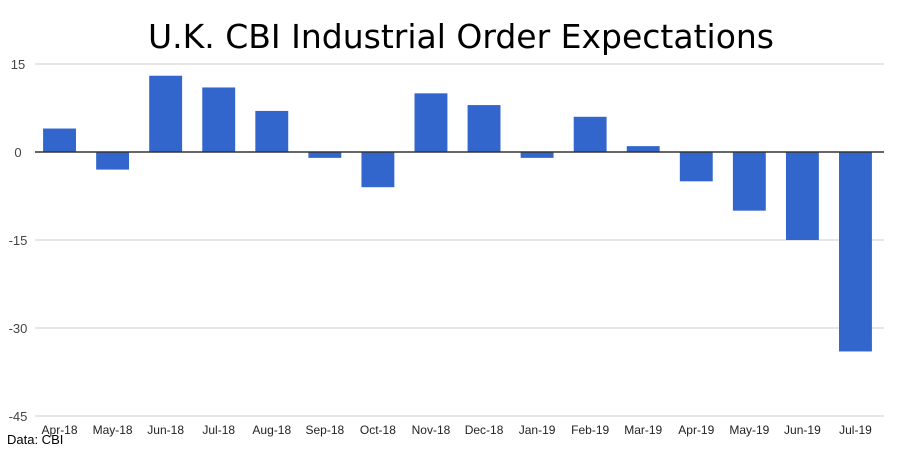  I want to click on y-tick-label: -30, so click(18, 328).